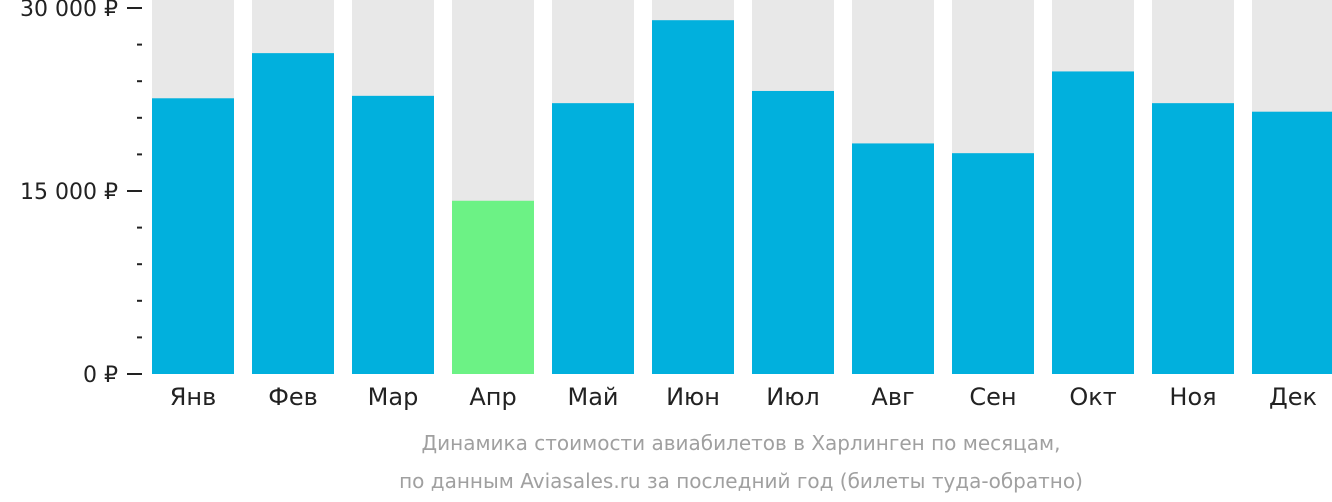 The width and height of the screenshot is (1332, 502). What do you see at coordinates (1092, 397) in the screenshot?
I see `x-tick-label: Окт` at bounding box center [1092, 397].